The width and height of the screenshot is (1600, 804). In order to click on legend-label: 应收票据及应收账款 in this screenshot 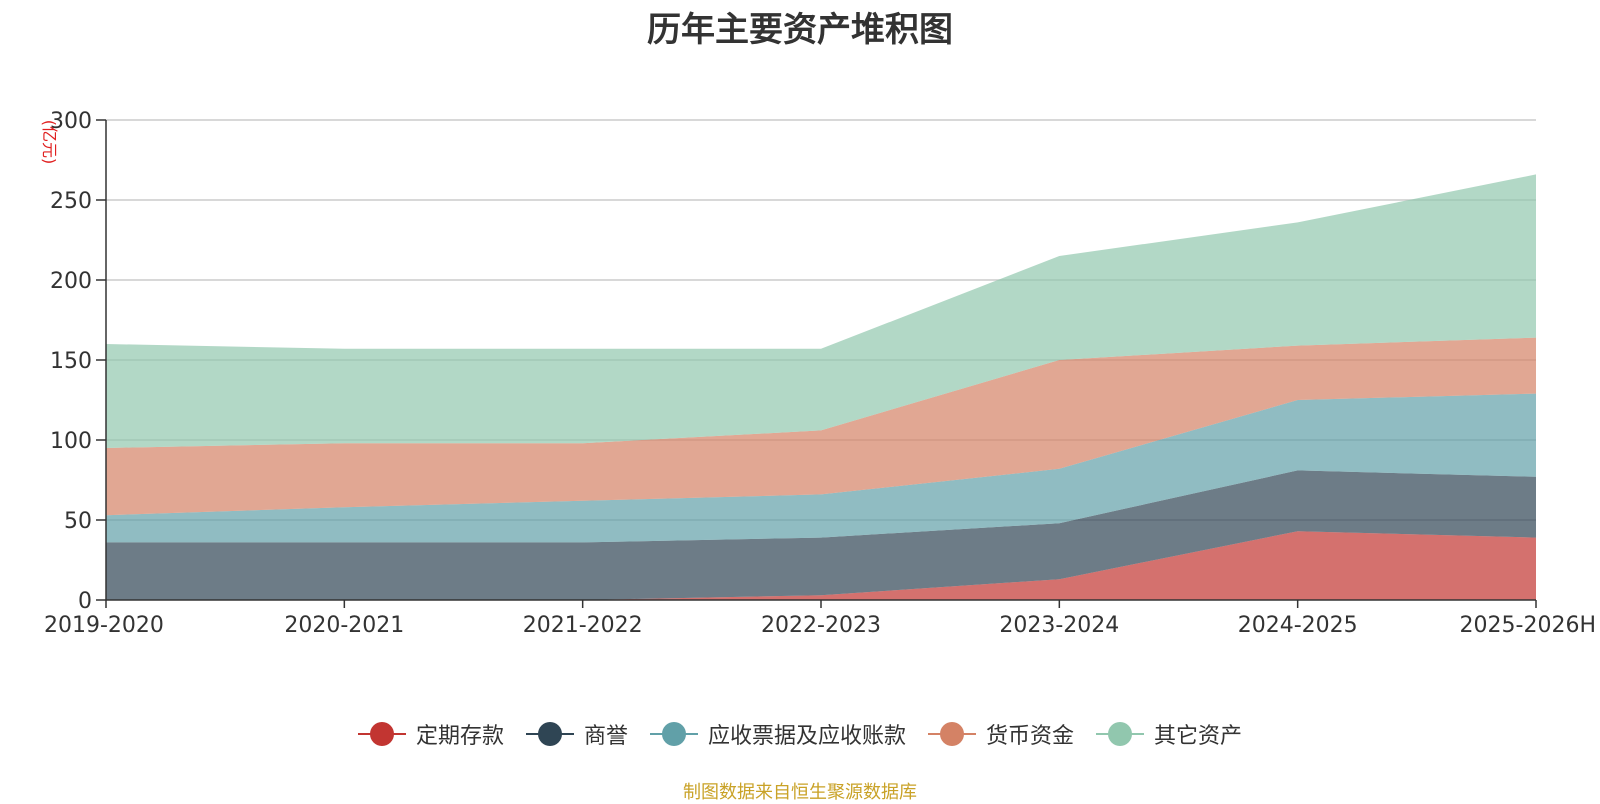, I will do `click(806, 736)`.